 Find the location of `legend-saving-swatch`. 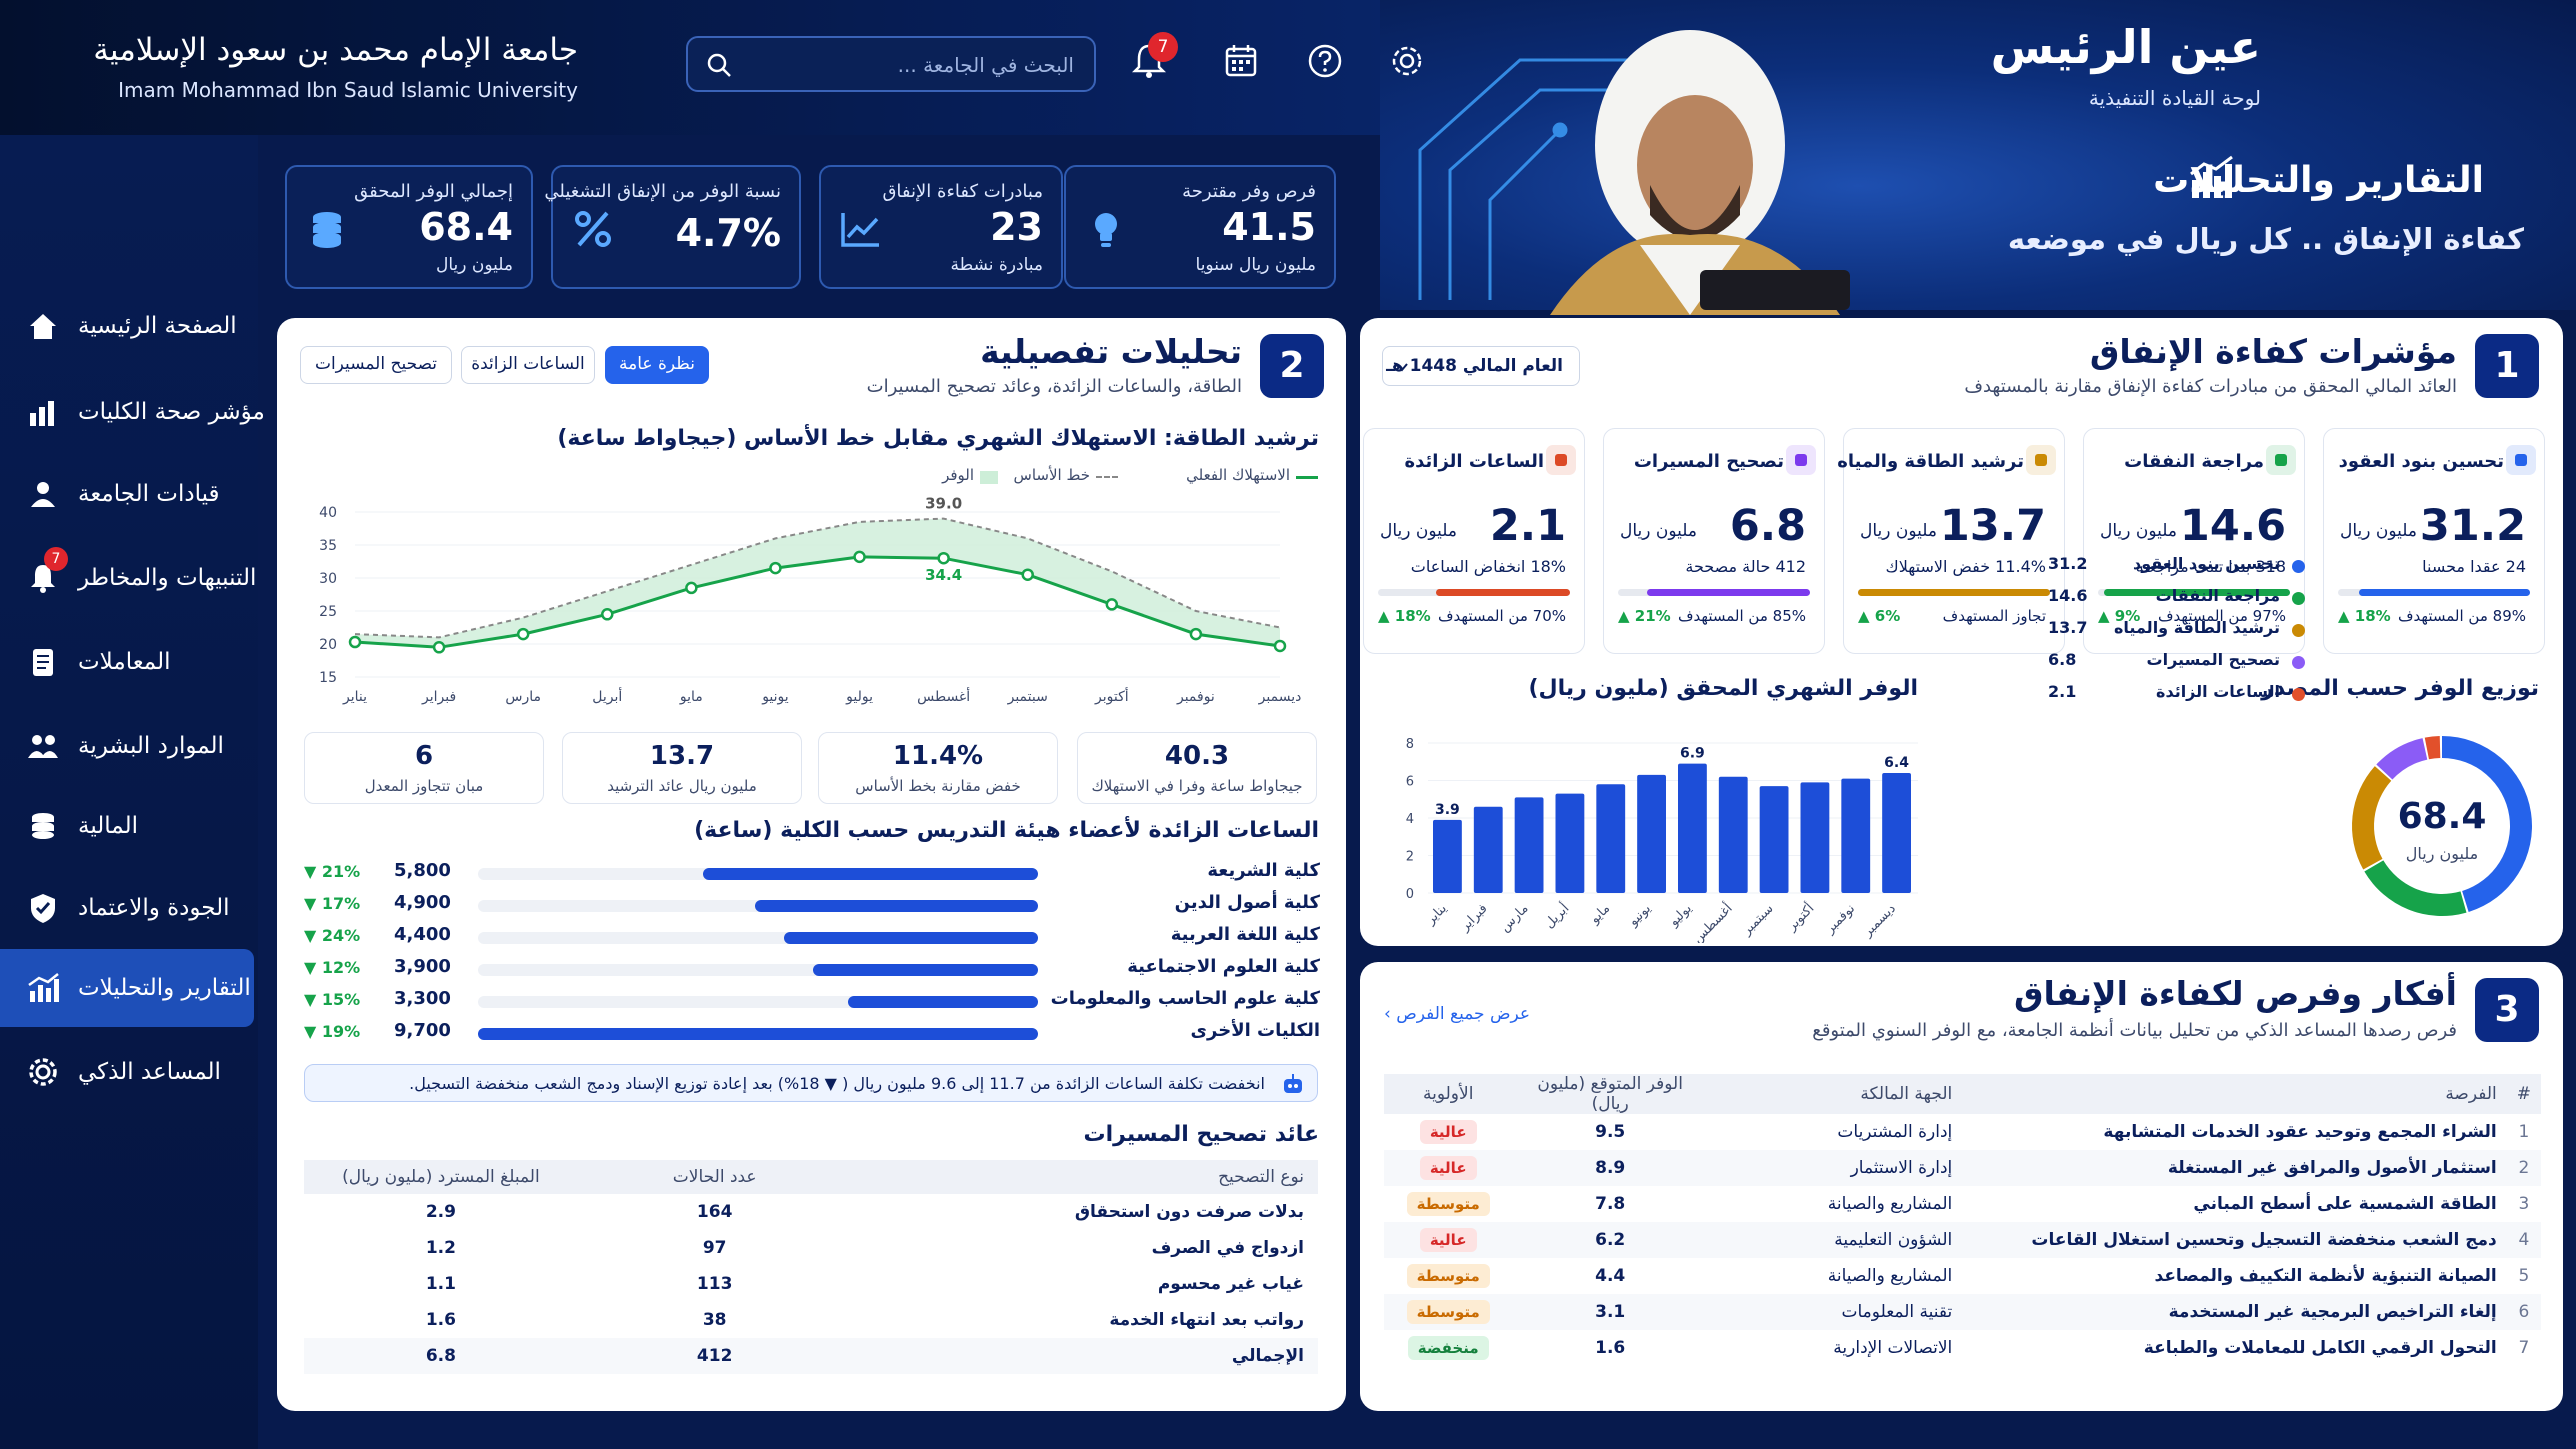

legend-saving-swatch is located at coordinates (989, 477).